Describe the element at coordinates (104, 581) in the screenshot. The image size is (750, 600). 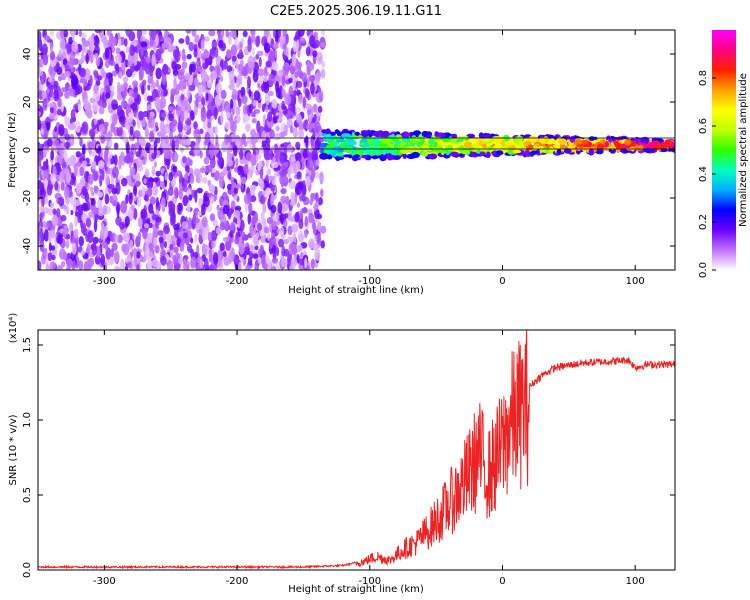
I see `x-tick-label: -300` at that location.